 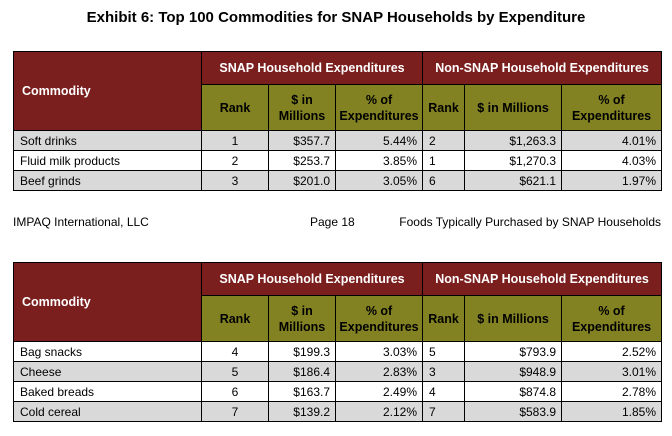 What do you see at coordinates (444, 160) in the screenshot?
I see `nonsnap-rank-cell: 1` at bounding box center [444, 160].